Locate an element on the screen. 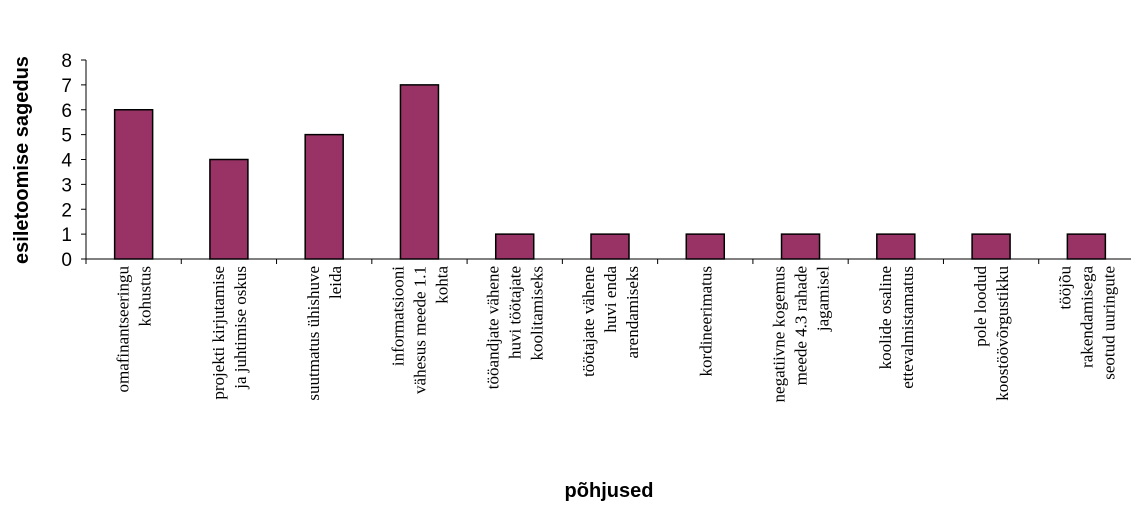  x-axis-title: põhjused is located at coordinates (609, 491).